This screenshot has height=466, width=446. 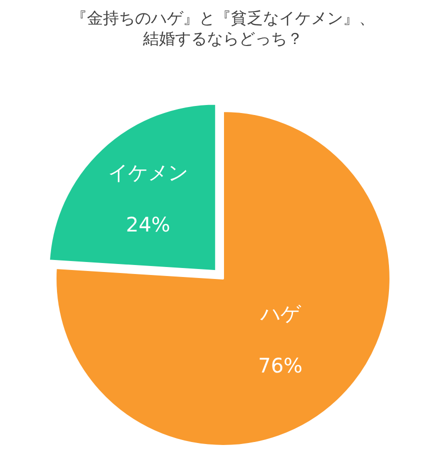 What do you see at coordinates (280, 366) in the screenshot?
I see `data-label: 76%` at bounding box center [280, 366].